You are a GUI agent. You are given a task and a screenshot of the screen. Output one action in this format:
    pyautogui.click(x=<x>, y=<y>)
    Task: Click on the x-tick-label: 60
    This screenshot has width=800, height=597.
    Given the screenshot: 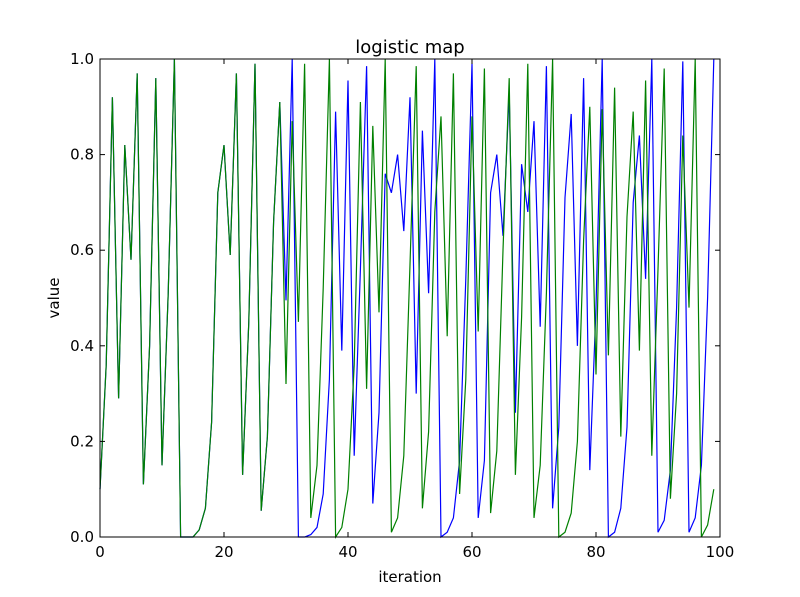 What is the action you would take?
    pyautogui.click(x=471, y=552)
    